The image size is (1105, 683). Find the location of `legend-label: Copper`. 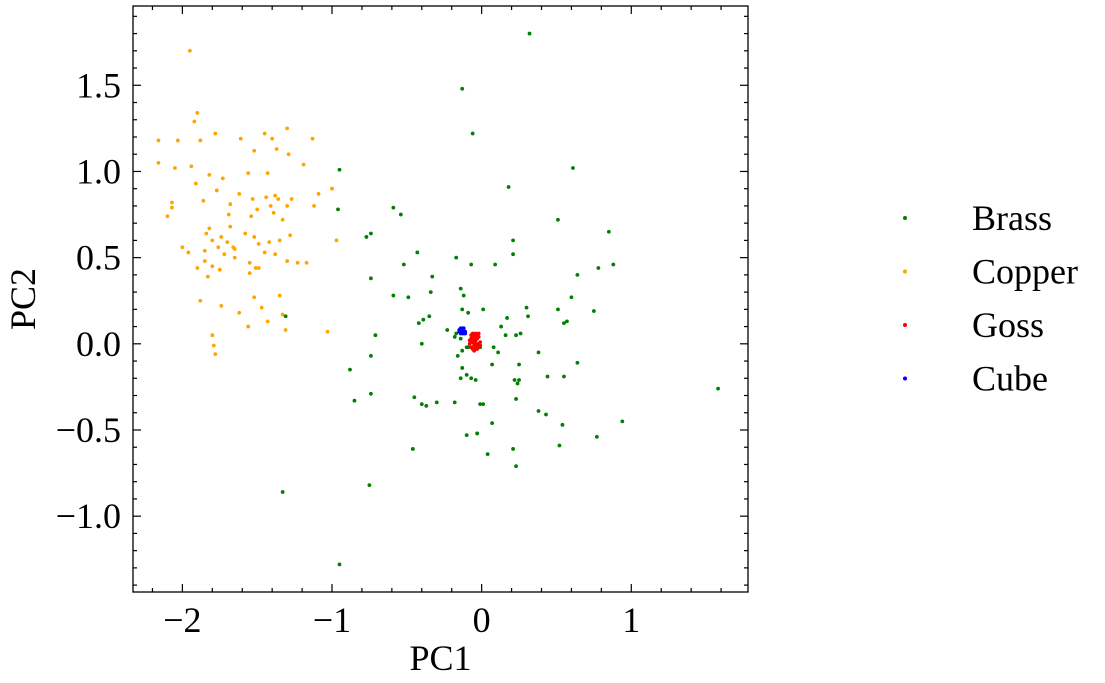

legend-label: Copper is located at coordinates (1025, 272).